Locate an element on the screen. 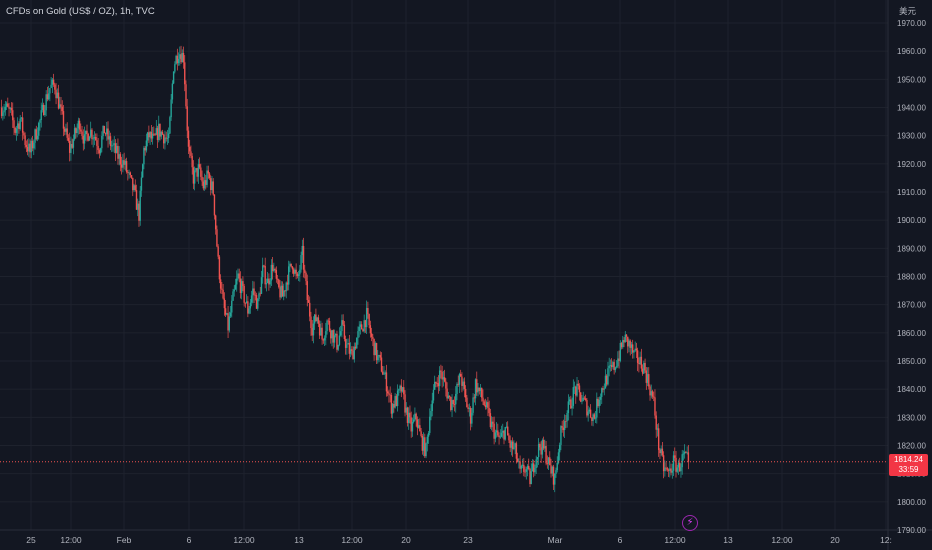 The height and width of the screenshot is (550, 932). price-tick-label: 1850.00 is located at coordinates (911, 361).